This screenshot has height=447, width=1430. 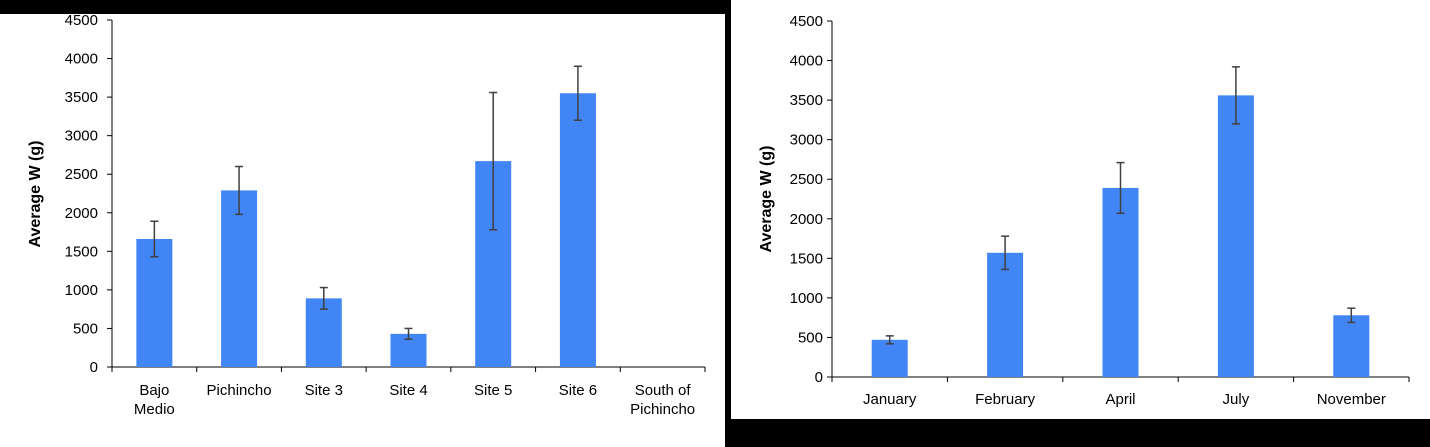 What do you see at coordinates (1005, 399) in the screenshot?
I see `x-tick-label: February` at bounding box center [1005, 399].